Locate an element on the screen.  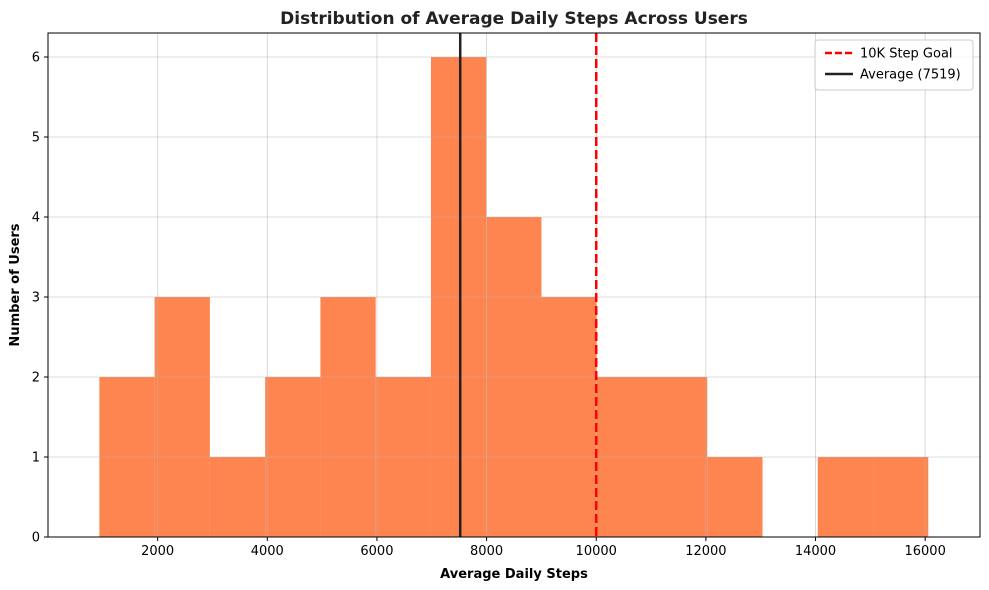
y-axis-title: Number of Users is located at coordinates (15, 284).